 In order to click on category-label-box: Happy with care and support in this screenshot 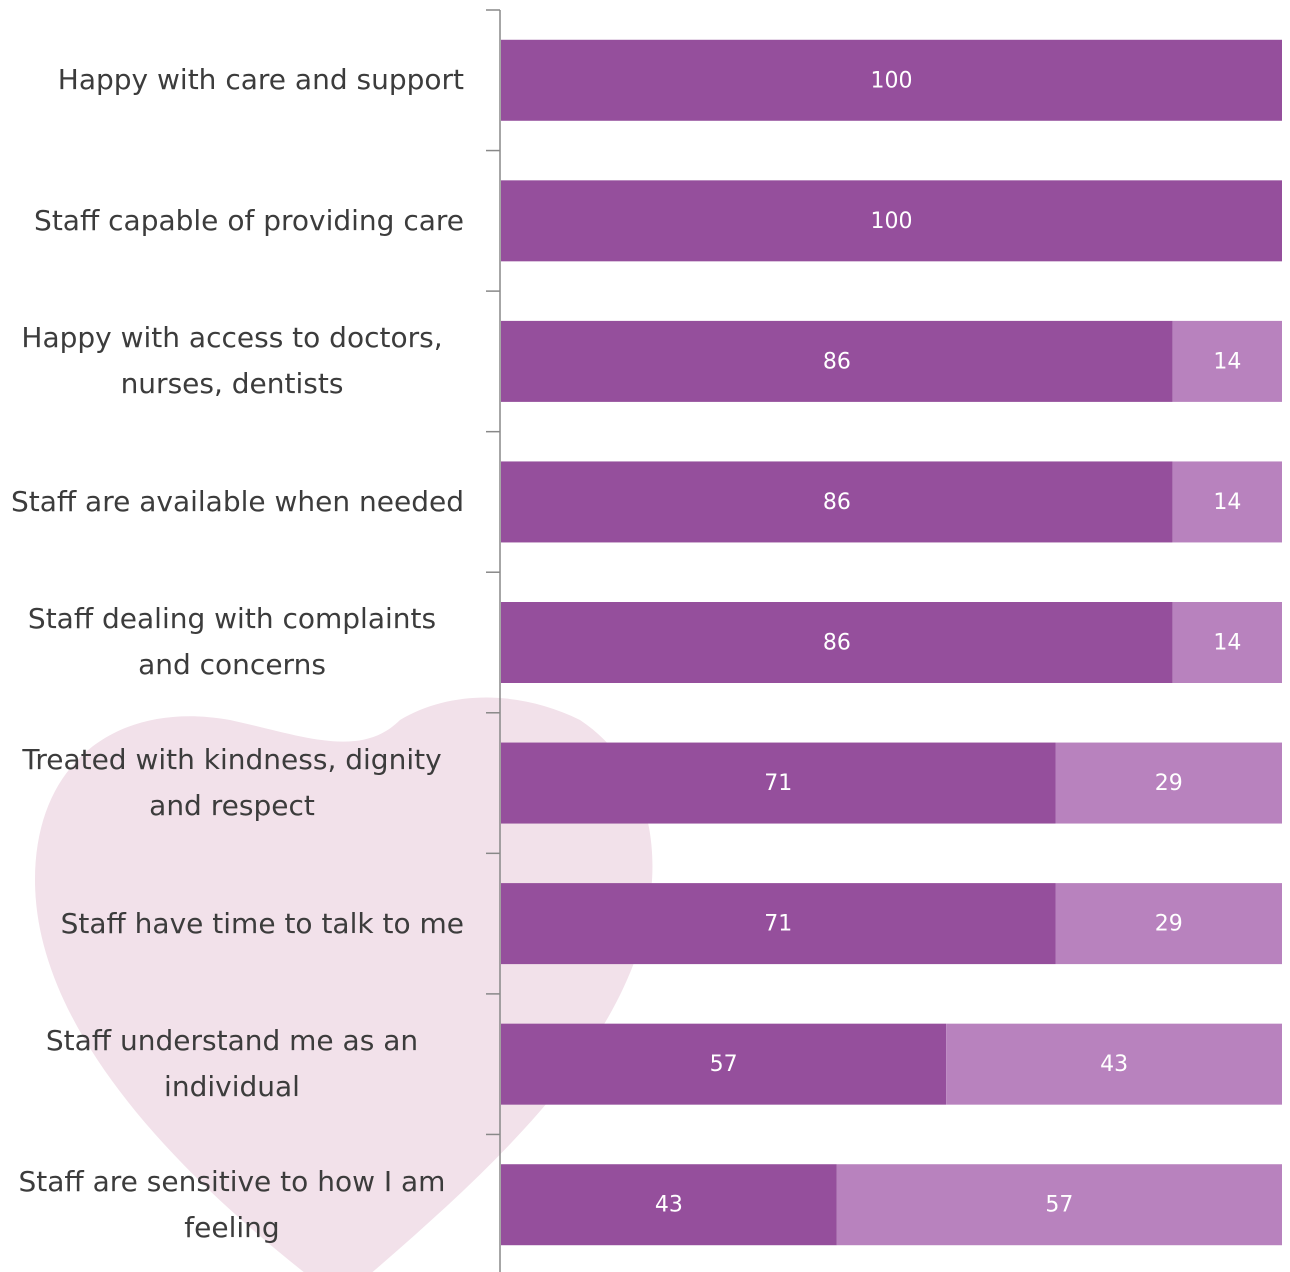, I will do `click(232, 80)`.